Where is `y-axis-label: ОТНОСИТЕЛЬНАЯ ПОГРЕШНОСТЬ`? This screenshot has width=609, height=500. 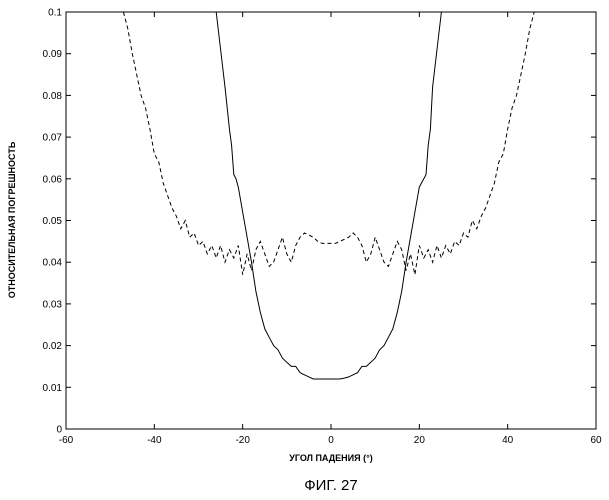
y-axis-label: ОТНОСИТЕЛЬНАЯ ПОГРЕШНОСТЬ is located at coordinates (12, 219).